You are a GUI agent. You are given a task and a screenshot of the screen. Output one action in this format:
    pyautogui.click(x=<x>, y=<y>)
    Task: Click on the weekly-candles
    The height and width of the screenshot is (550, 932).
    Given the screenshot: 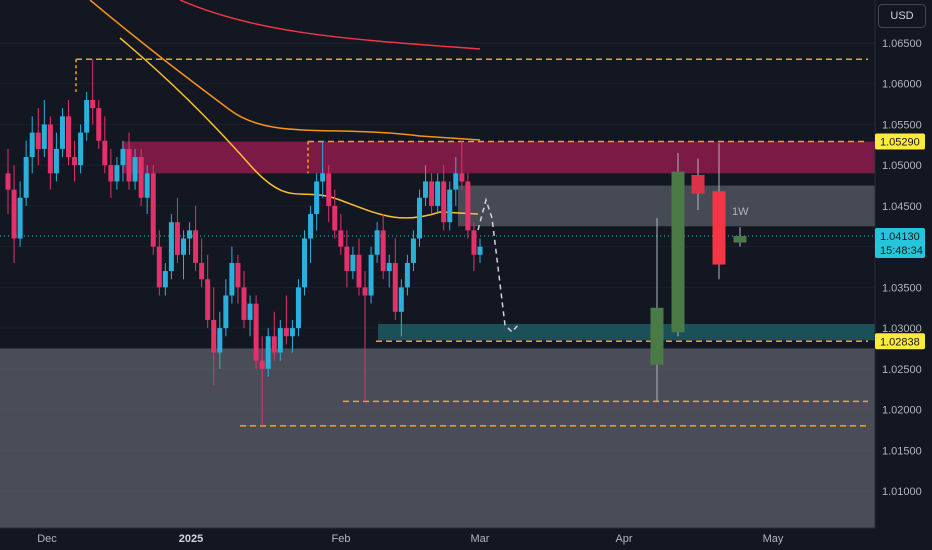 What is the action you would take?
    pyautogui.click(x=698, y=272)
    